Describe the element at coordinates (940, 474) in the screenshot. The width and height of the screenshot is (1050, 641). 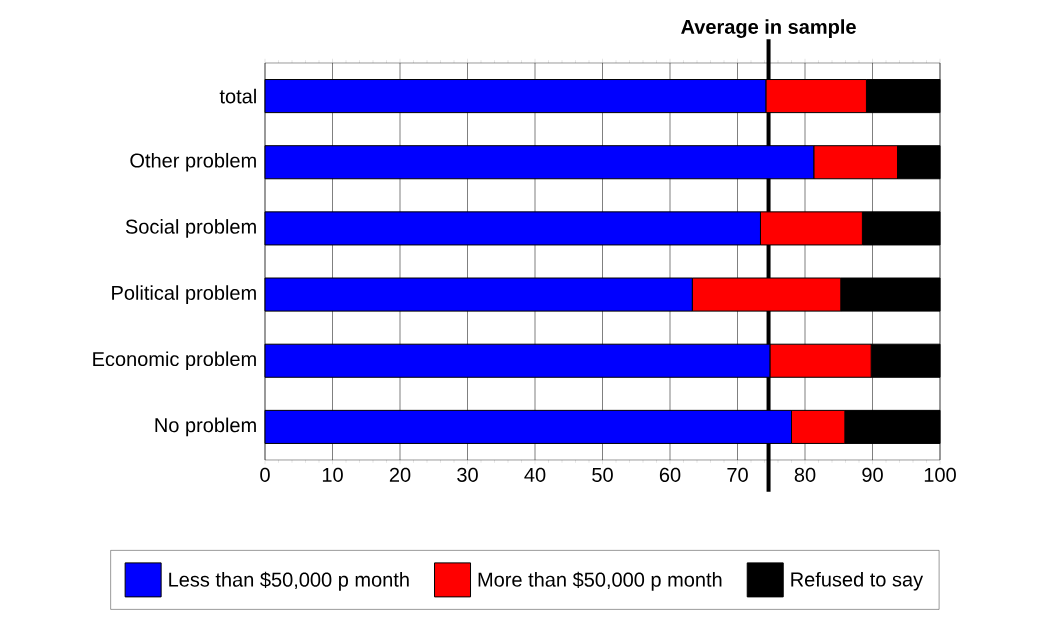
I see `x-tick-label: 100` at that location.